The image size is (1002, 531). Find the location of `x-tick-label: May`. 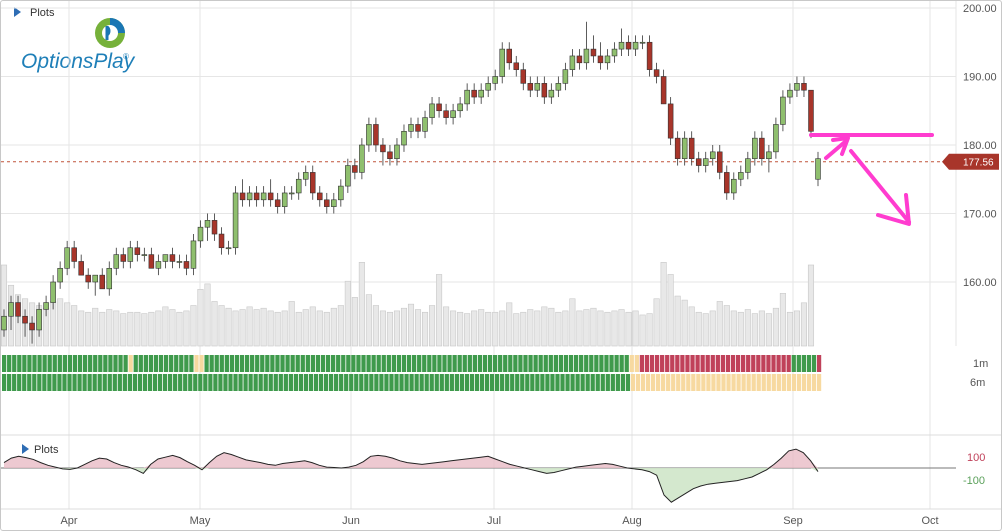

x-tick-label: May is located at coordinates (200, 521).